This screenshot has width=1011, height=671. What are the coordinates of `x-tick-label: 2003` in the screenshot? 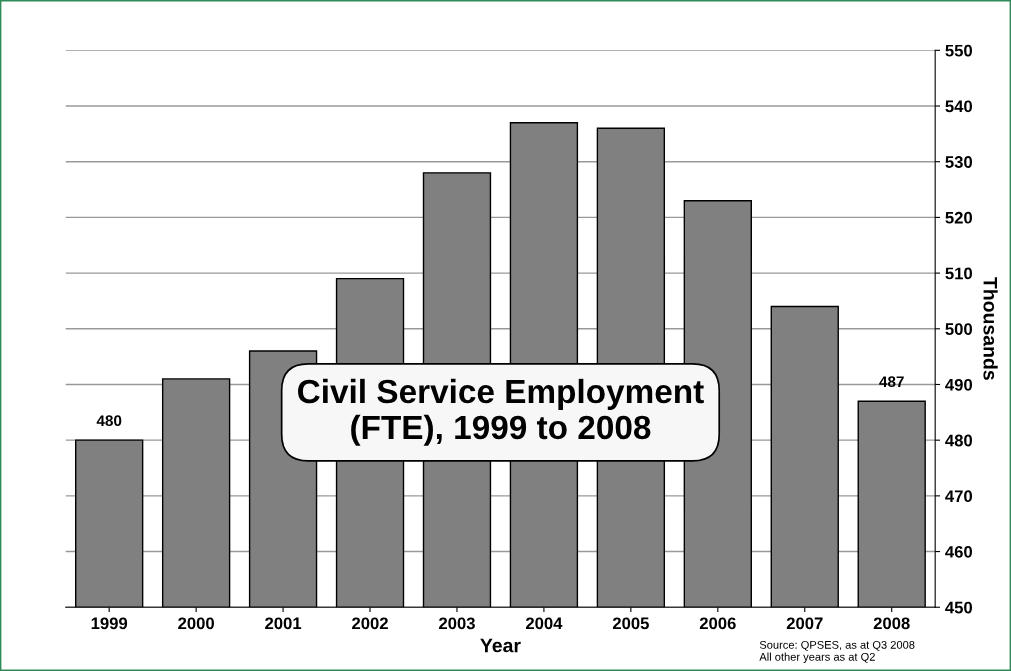 It's located at (457, 623).